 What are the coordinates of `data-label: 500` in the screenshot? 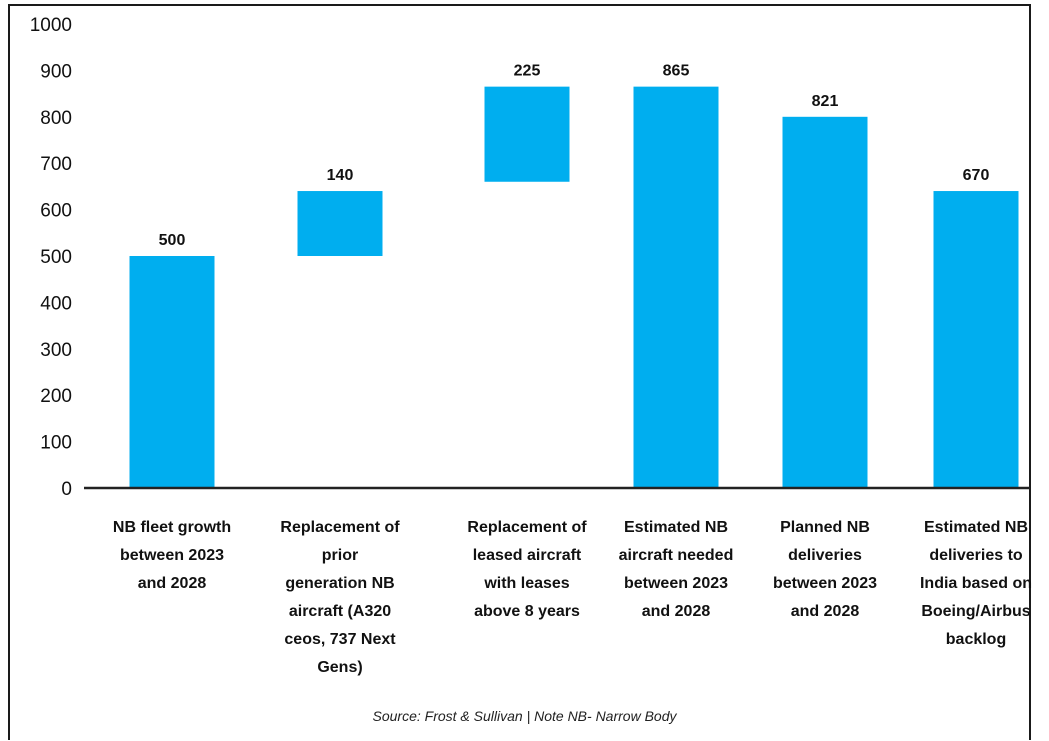 It's located at (172, 240).